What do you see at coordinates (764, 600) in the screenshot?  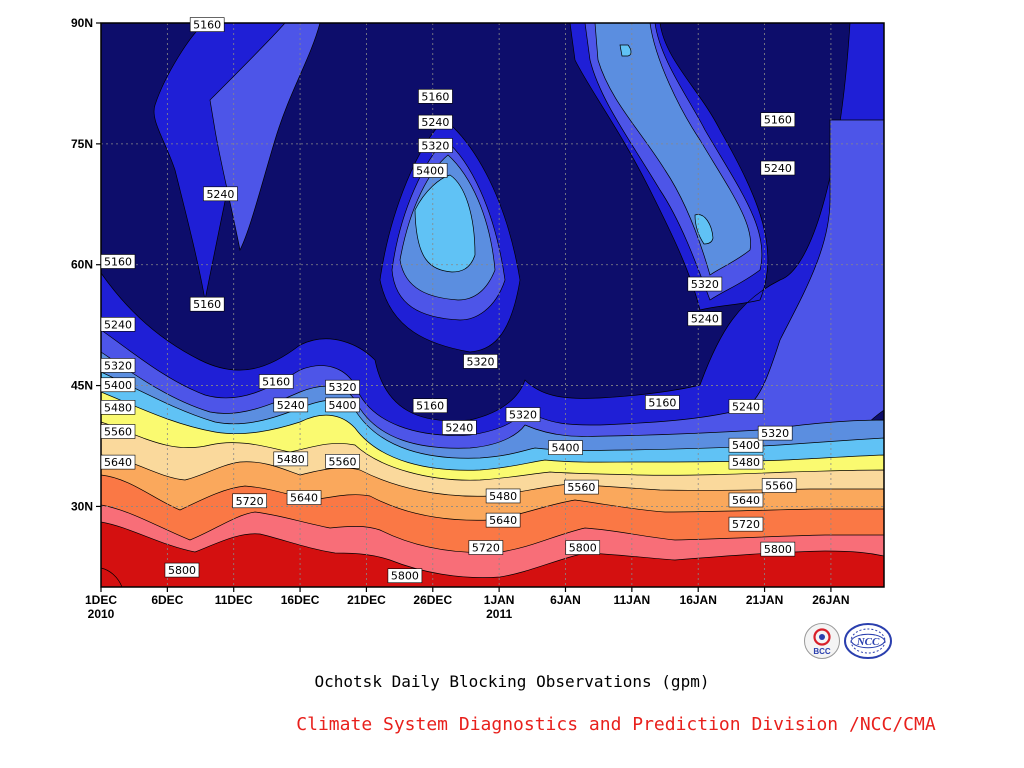 I see `x-tick-label: 21JAN` at bounding box center [764, 600].